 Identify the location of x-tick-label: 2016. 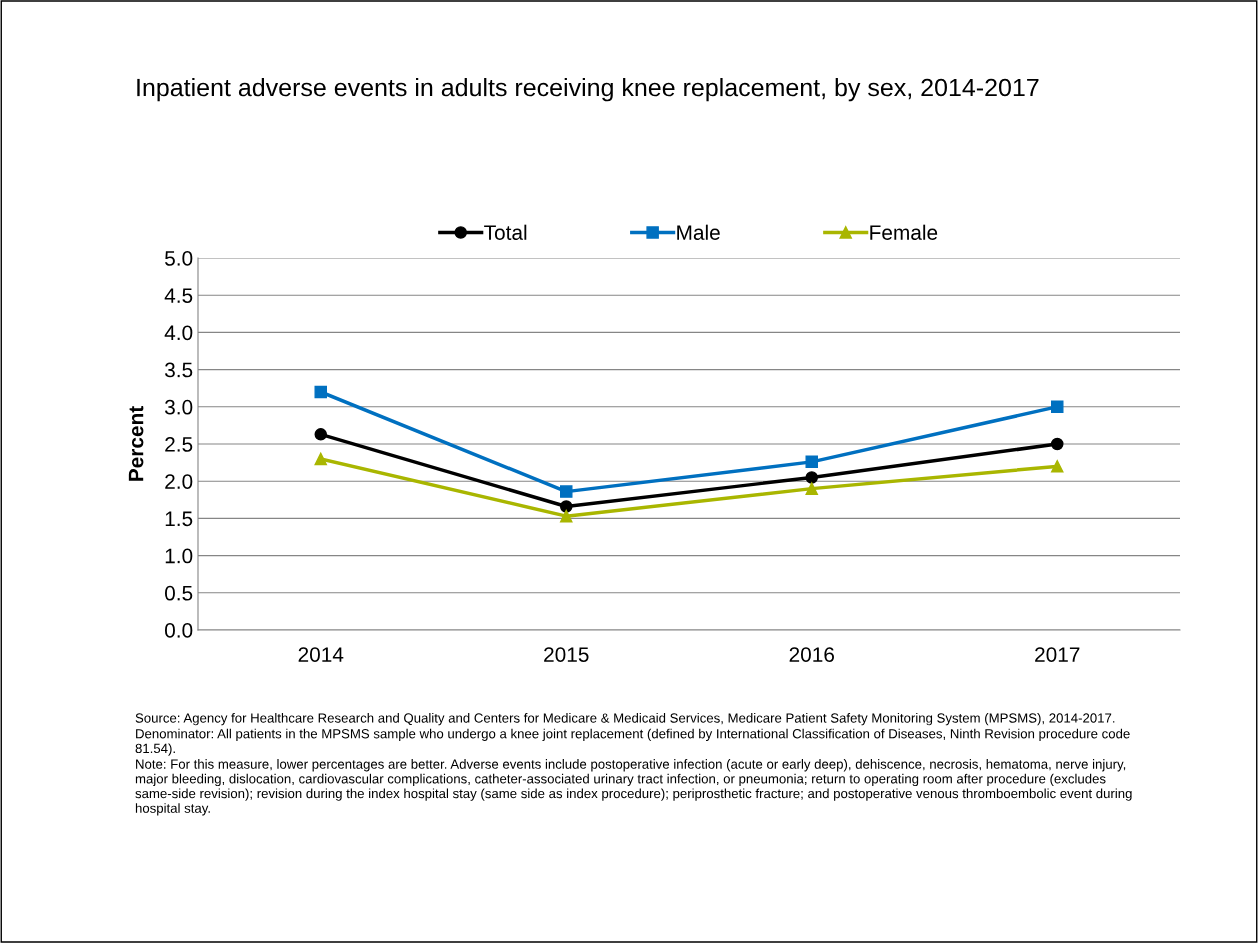
(812, 654).